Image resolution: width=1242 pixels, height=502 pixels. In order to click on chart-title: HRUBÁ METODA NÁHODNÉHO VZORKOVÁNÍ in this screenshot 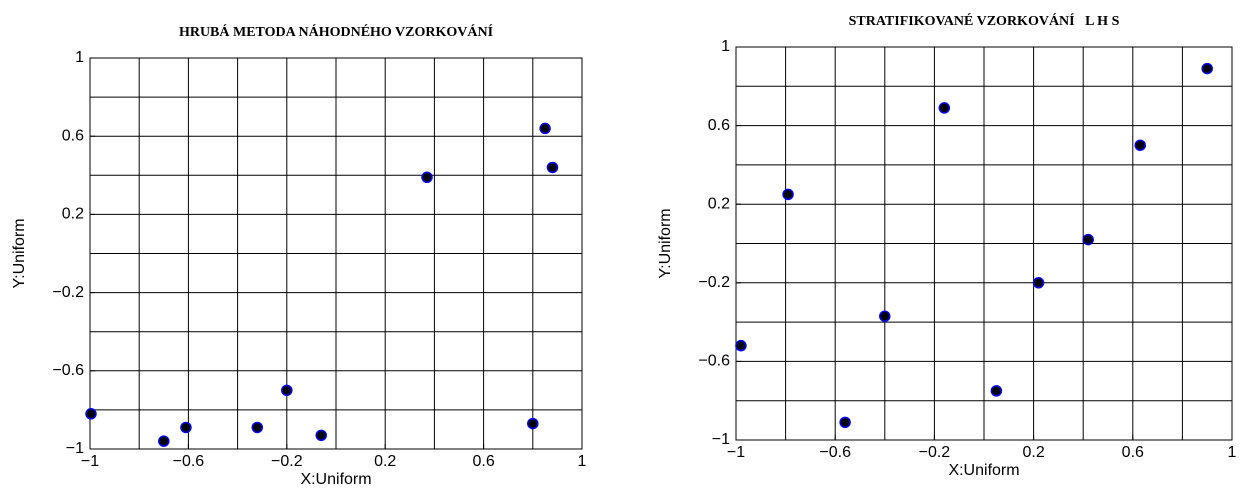, I will do `click(336, 31)`.